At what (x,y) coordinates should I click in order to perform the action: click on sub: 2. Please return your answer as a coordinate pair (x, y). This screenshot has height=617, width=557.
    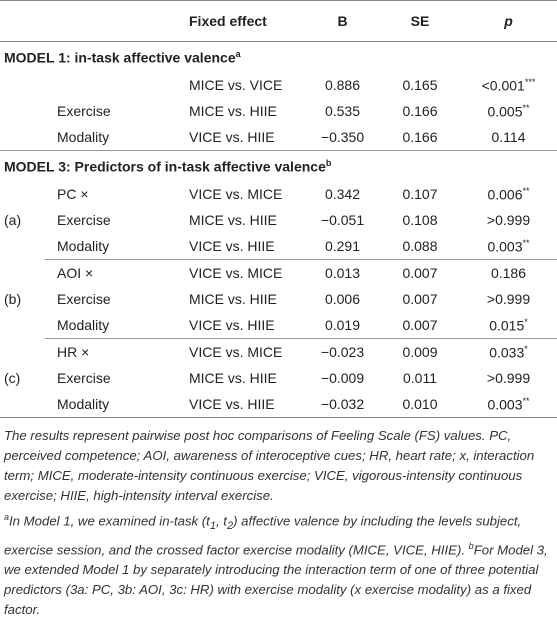
    Looking at the image, I should click on (230, 526).